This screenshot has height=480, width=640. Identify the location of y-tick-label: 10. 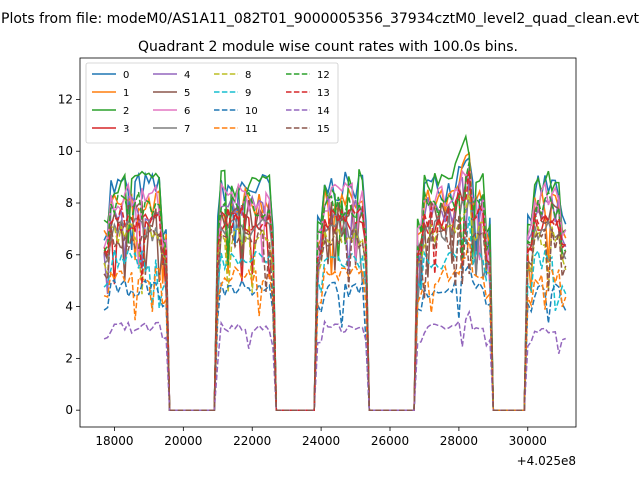
(65, 151).